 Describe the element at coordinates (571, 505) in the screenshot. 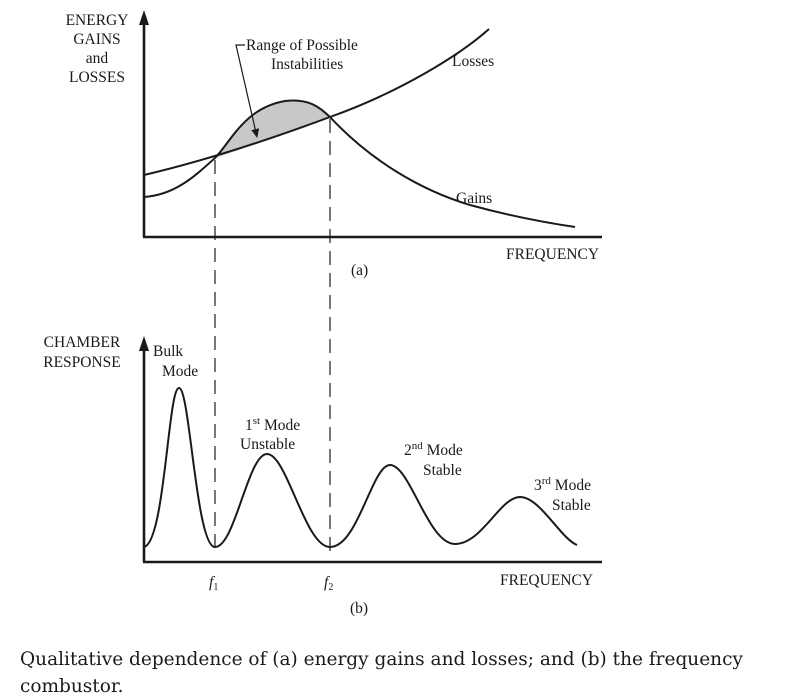

I see `third-mode-label-line2: Stable` at that location.